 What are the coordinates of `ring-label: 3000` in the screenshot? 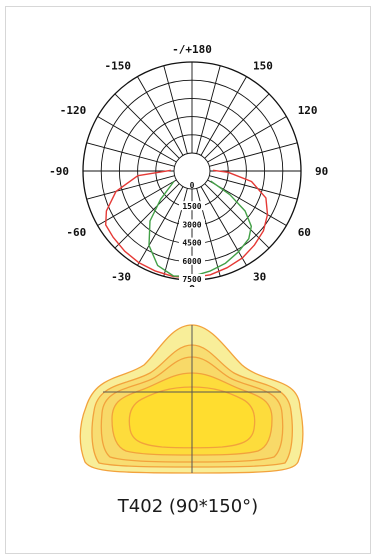 It's located at (191, 224).